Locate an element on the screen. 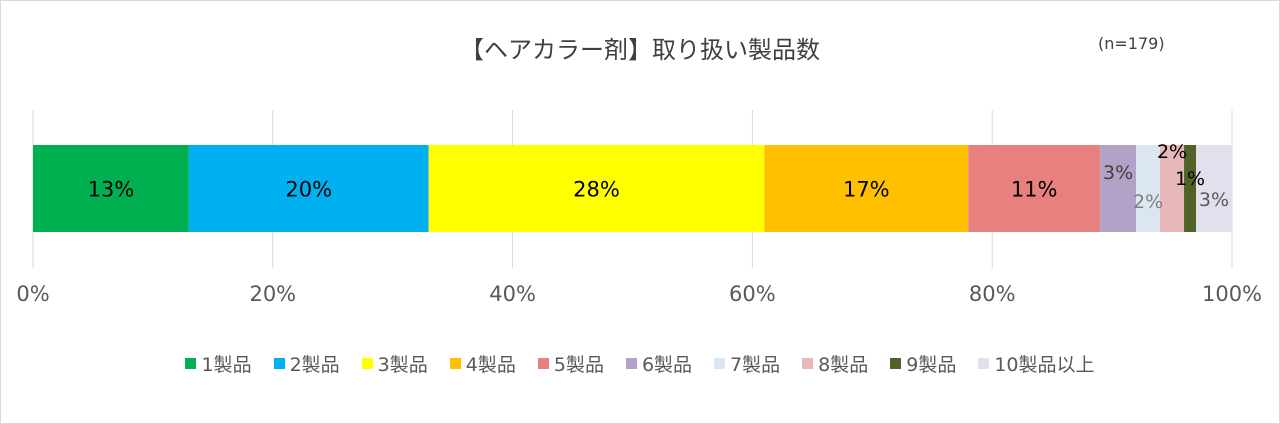  legend-item: 1製品 is located at coordinates (218, 363).